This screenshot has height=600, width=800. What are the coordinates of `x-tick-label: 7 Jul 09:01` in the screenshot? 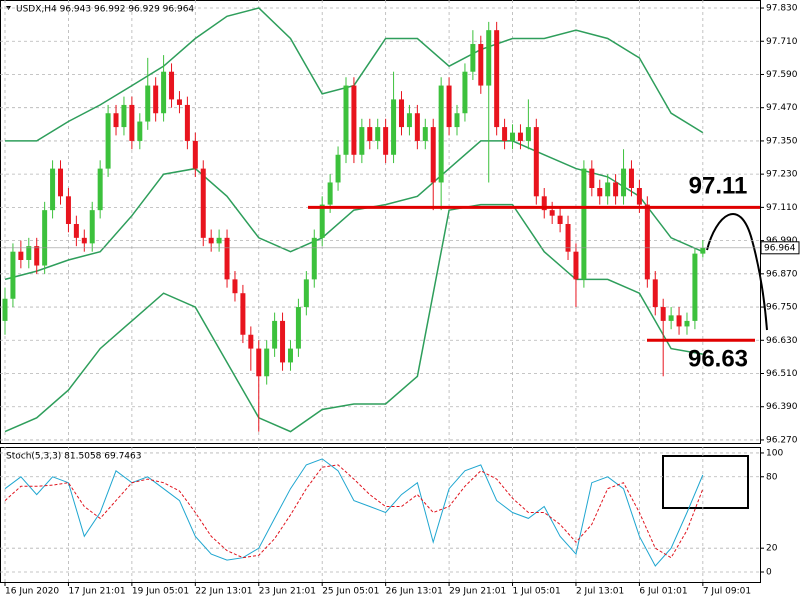 It's located at (727, 592).